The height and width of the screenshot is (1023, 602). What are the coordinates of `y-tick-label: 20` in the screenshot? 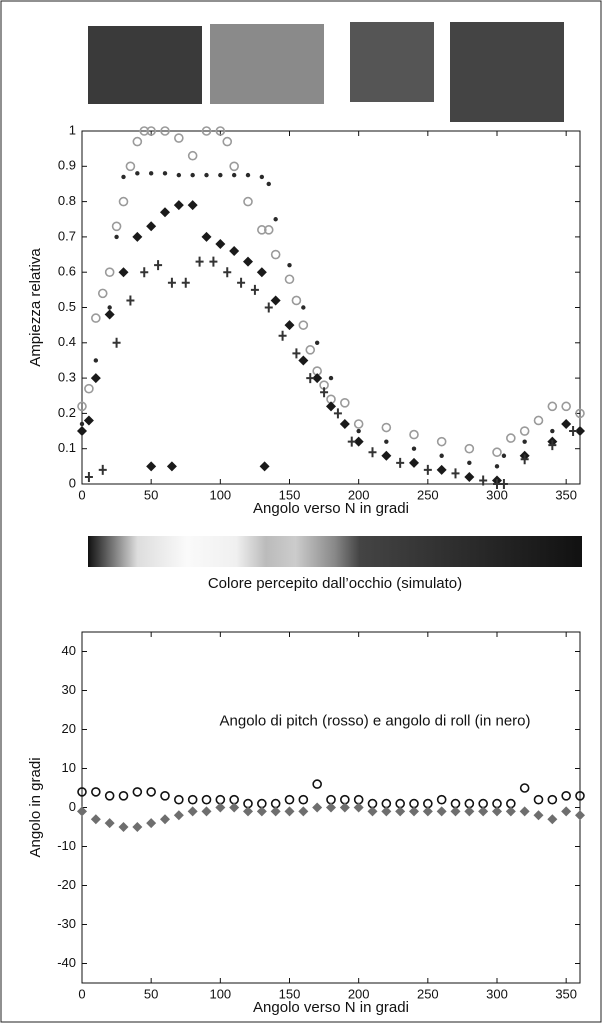 It's located at (69, 728).